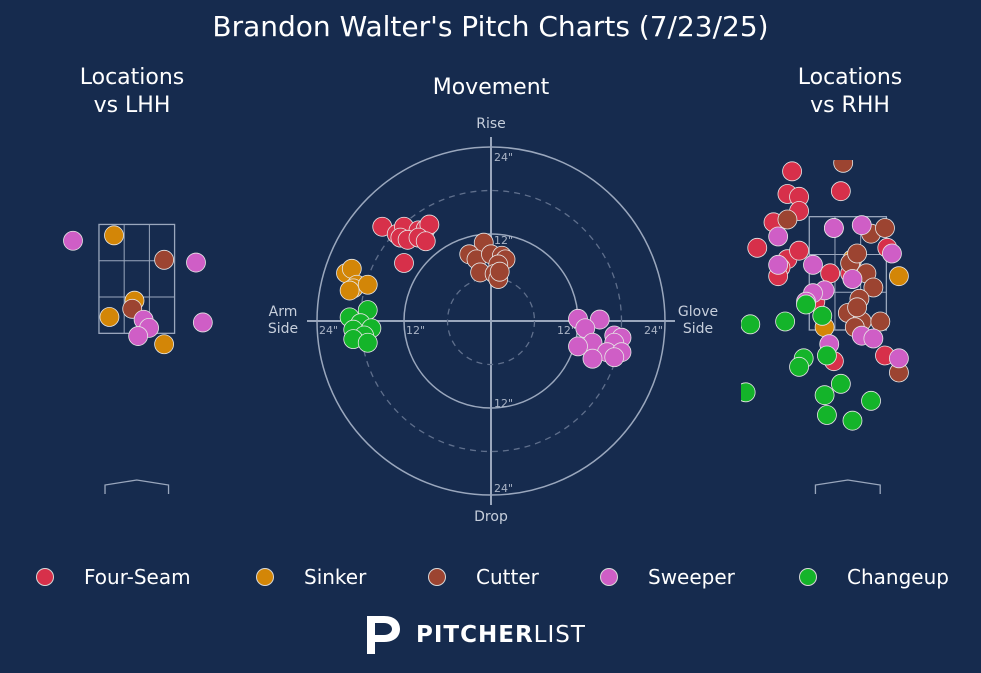  I want to click on movement-point-cutter, so click(499, 271).